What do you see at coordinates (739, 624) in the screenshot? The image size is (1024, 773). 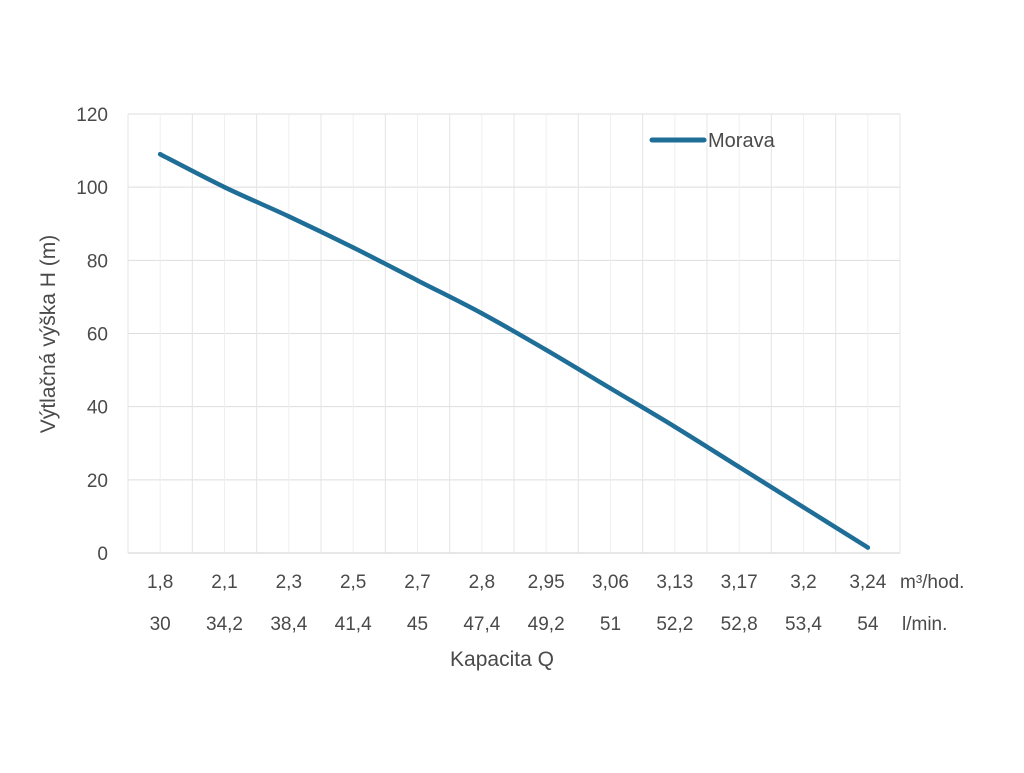 I see `x-tick-label-secondary: 52,8` at bounding box center [739, 624].